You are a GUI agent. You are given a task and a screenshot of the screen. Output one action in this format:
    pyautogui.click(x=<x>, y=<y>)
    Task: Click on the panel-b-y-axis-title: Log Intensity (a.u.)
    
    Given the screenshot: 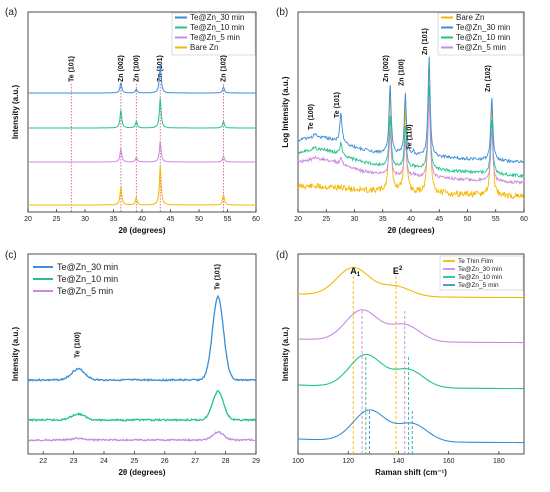 What is the action you would take?
    pyautogui.click(x=285, y=111)
    